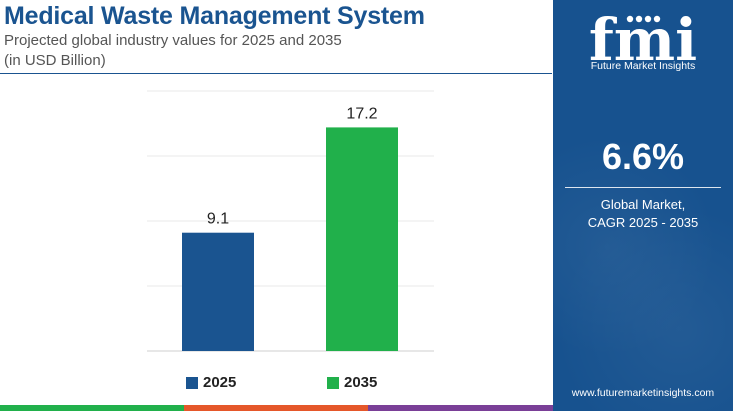  I want to click on legend-label-2025: 2025, so click(220, 382).